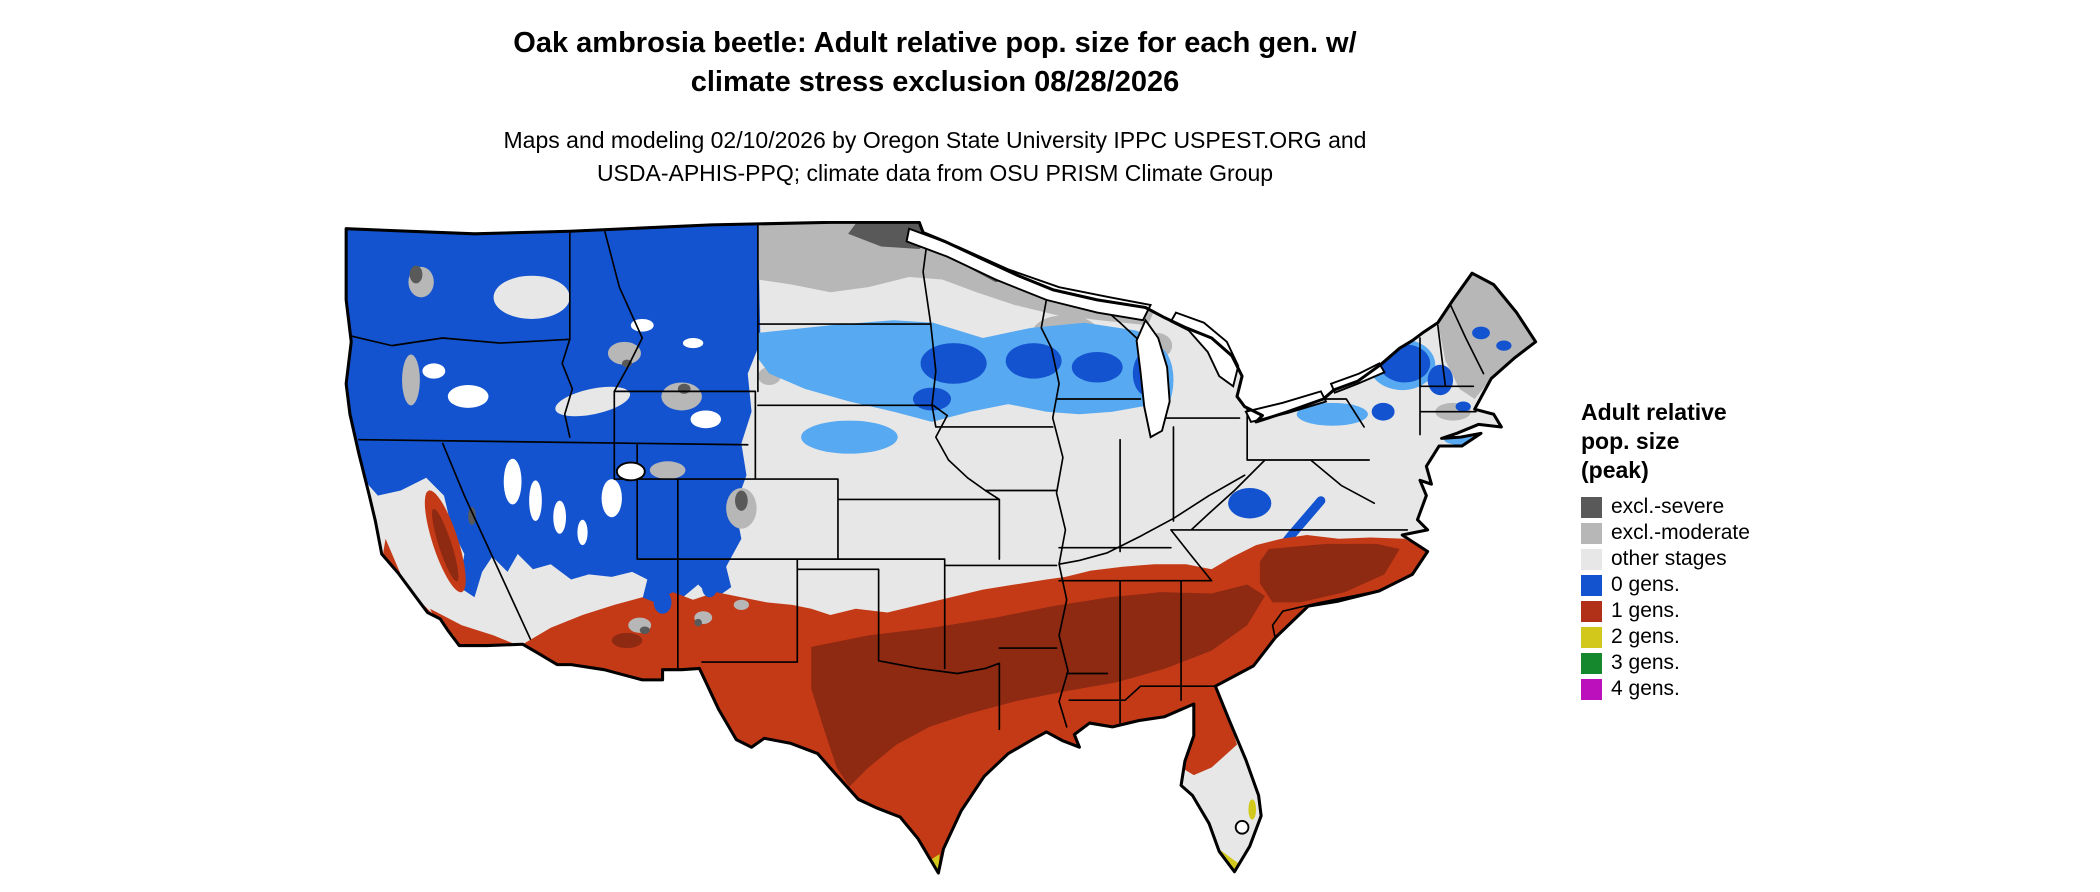  Describe the element at coordinates (1591, 637) in the screenshot. I see `legend-swatch-gens2` at that location.